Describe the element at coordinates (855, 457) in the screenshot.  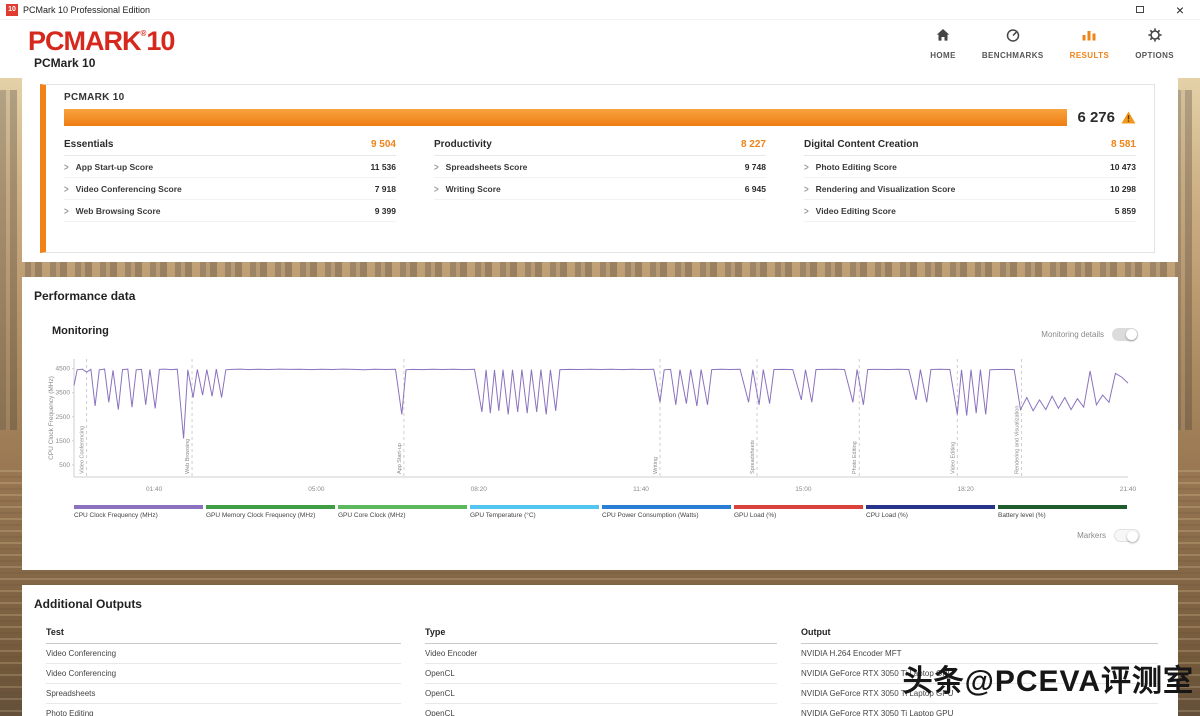
I see `section-label: Photo Editing` at that location.